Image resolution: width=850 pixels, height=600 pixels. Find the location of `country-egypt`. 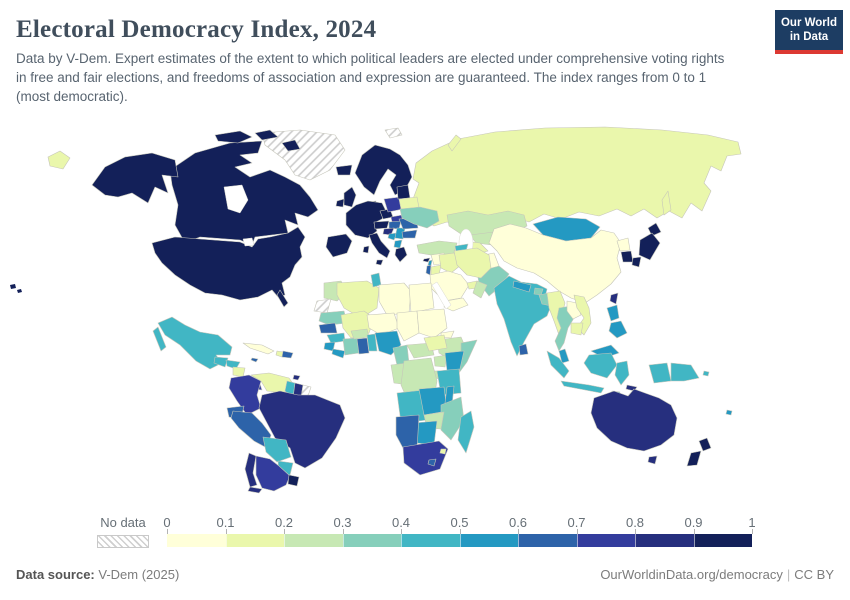

country-egypt is located at coordinates (421, 298).